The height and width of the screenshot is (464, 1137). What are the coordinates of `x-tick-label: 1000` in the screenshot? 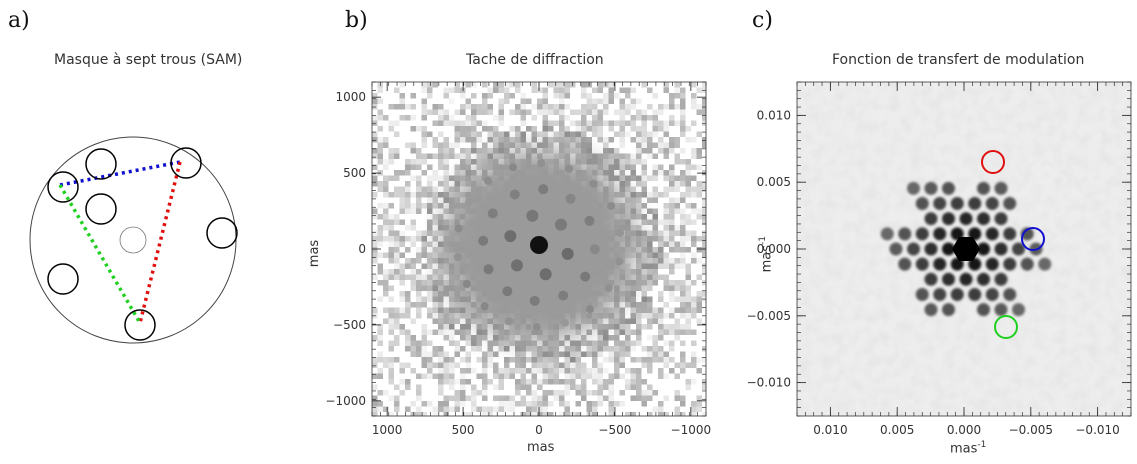 It's located at (387, 430).